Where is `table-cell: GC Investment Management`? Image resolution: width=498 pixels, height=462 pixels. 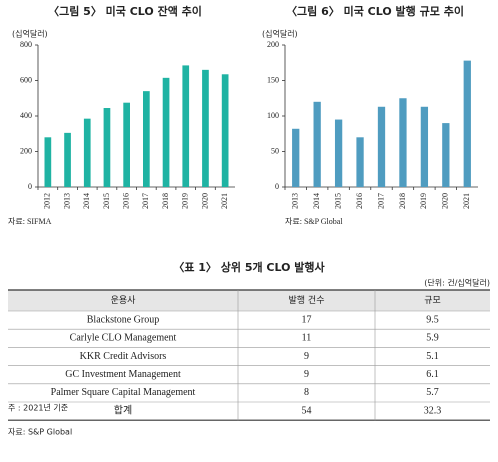
table-cell: GC Investment Management is located at coordinates (123, 374).